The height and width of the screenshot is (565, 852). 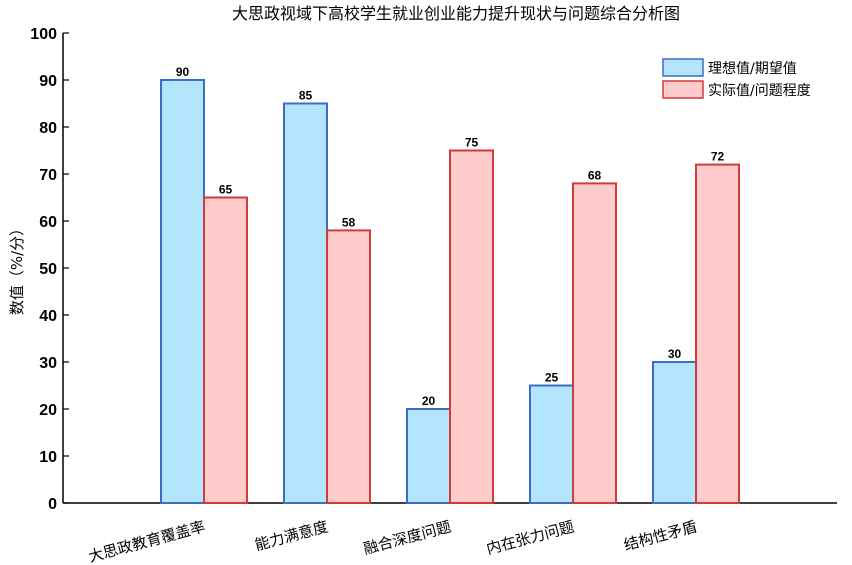 What do you see at coordinates (407, 537) in the screenshot?
I see `x-tick-label: 融合深度问题` at bounding box center [407, 537].